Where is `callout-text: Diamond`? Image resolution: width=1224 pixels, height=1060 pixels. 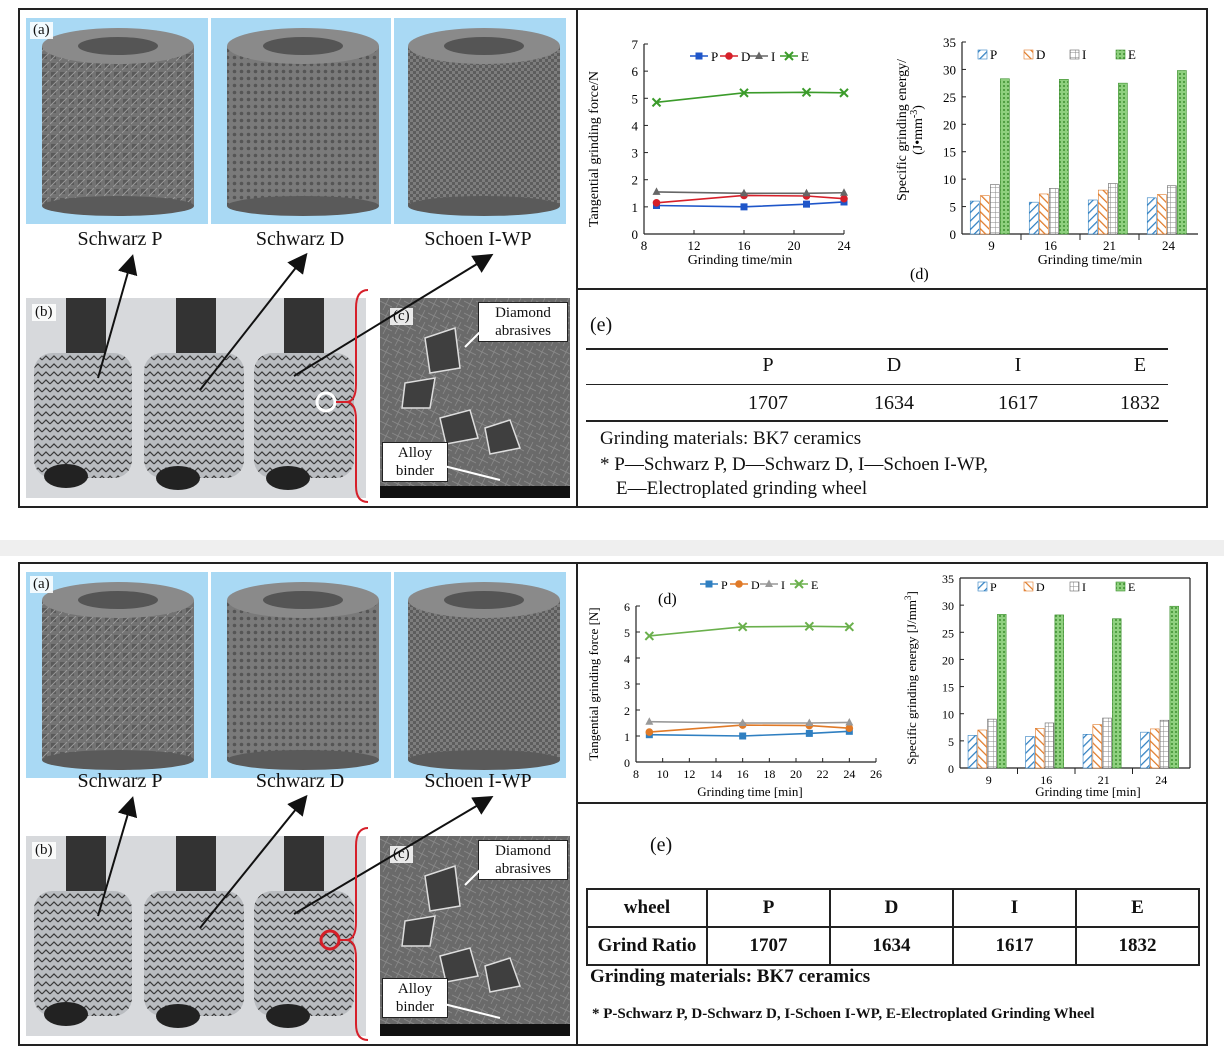 callout-text: Diamond is located at coordinates (523, 851).